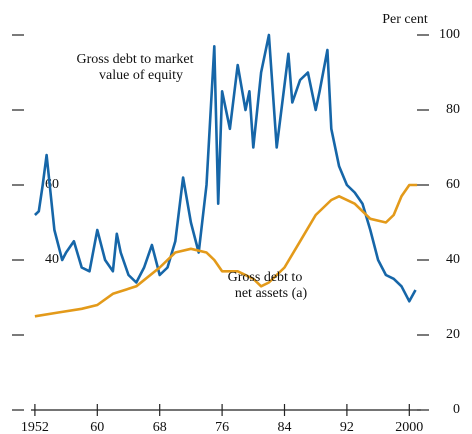  I want to click on y2-tick-label: 100, so click(449, 34).